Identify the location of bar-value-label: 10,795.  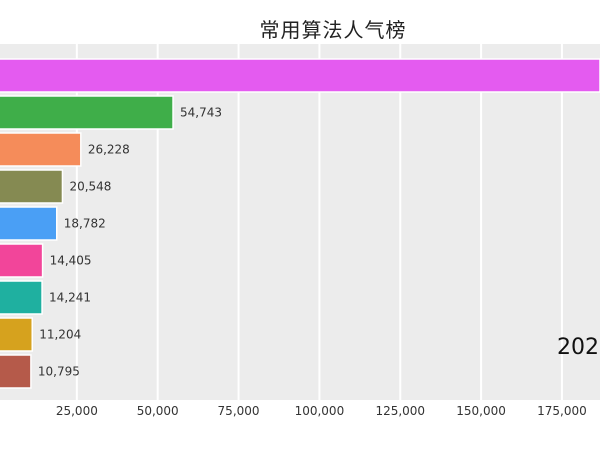
(59, 372).